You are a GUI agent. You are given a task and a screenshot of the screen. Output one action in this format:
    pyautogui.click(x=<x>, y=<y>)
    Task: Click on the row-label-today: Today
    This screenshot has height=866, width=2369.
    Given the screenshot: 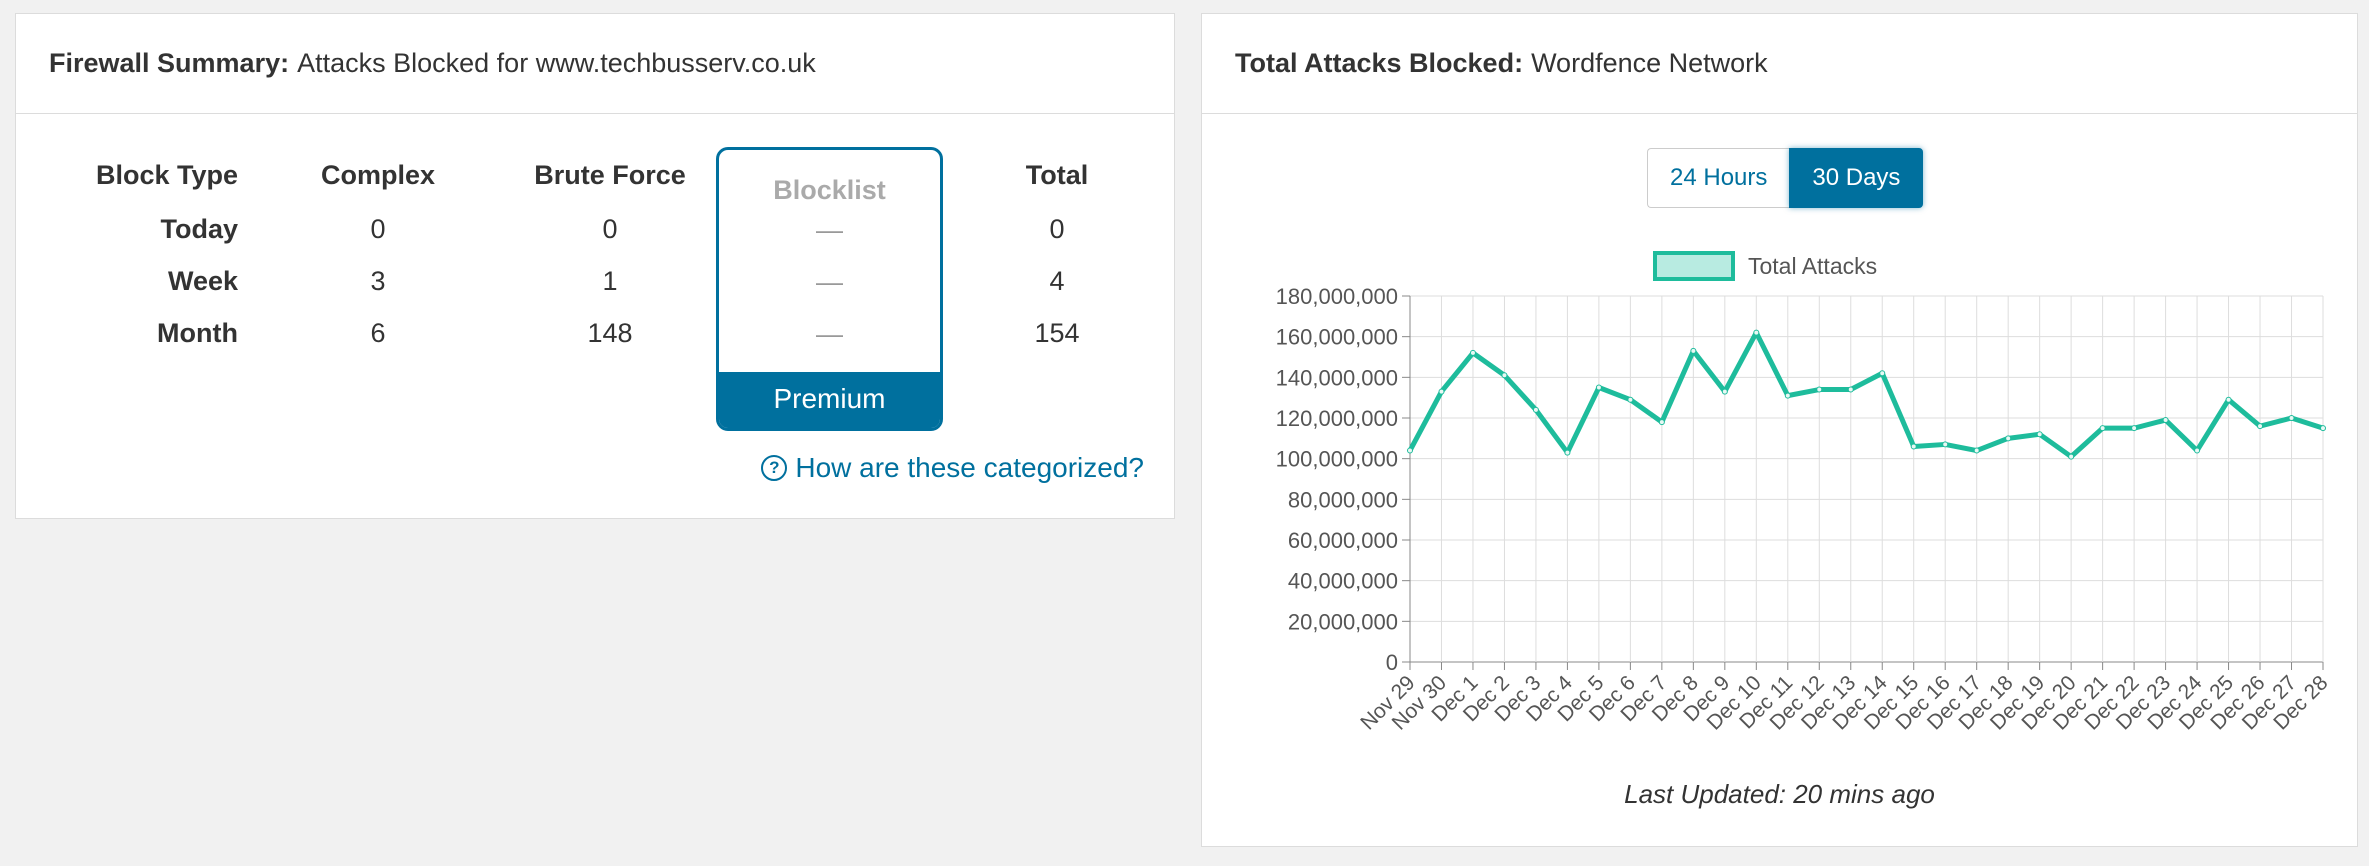 What is the action you would take?
    pyautogui.click(x=199, y=229)
    